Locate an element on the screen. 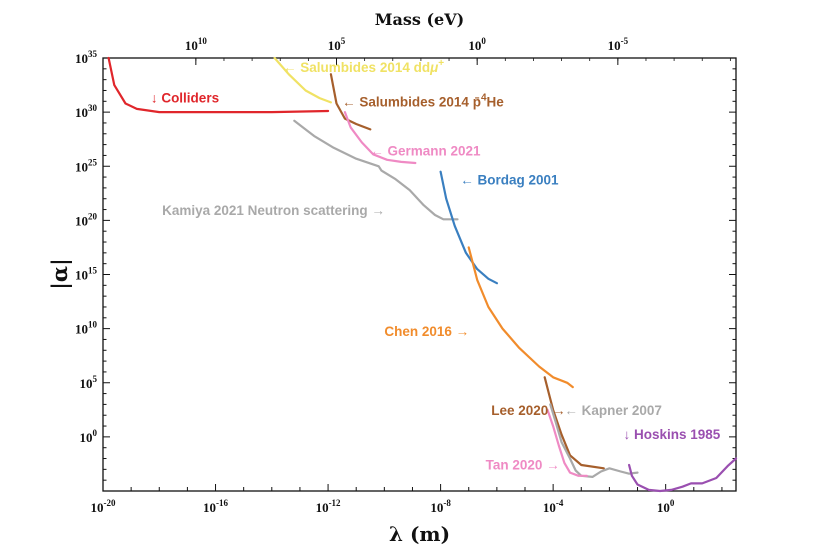 The image size is (814, 556). series-line-kamiya-2021-neutron-scattering is located at coordinates (376, 170).